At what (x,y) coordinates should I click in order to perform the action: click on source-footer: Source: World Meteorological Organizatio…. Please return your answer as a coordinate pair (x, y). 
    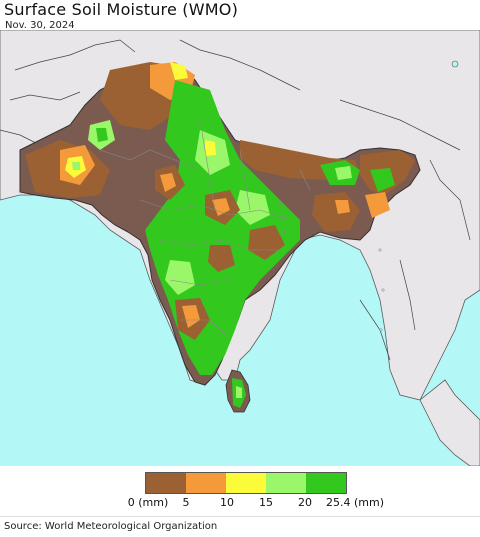
    Looking at the image, I should click on (240, 526).